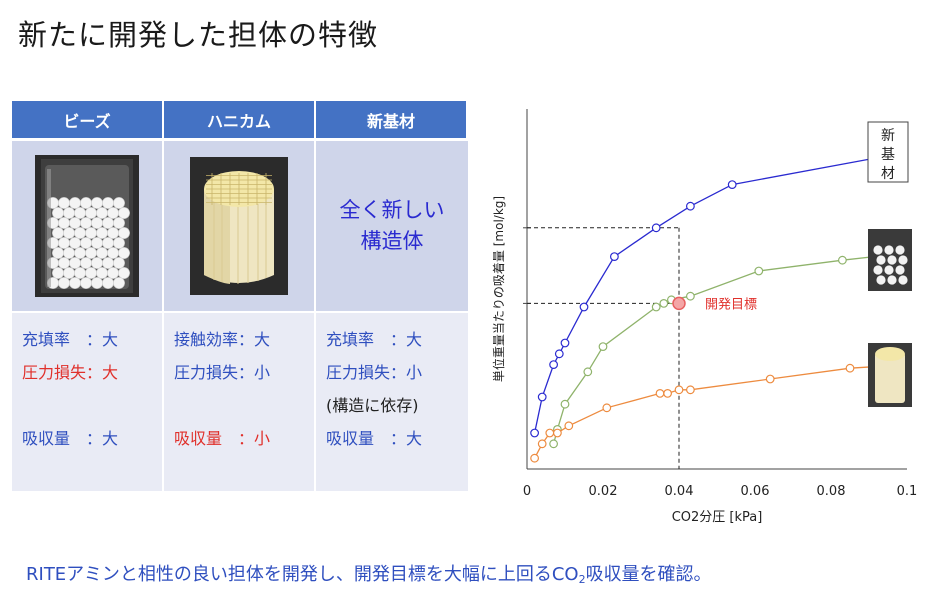 Image resolution: width=940 pixels, height=602 pixels. What do you see at coordinates (717, 517) in the screenshot?
I see `x-axis-label: CO2分圧 [kPa]` at bounding box center [717, 517].